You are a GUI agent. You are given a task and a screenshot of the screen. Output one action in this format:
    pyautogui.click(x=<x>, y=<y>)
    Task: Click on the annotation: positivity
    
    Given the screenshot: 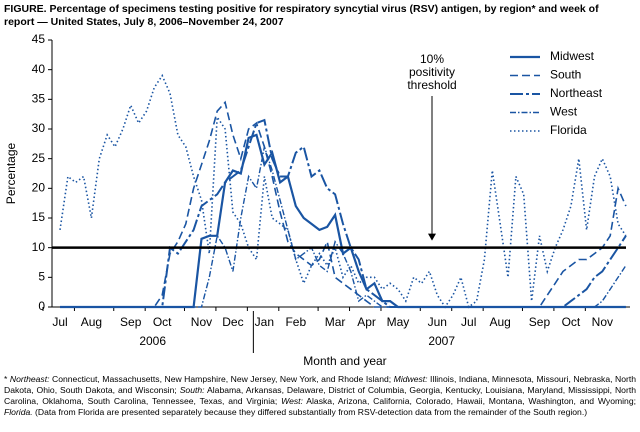 What is the action you would take?
    pyautogui.click(x=432, y=72)
    